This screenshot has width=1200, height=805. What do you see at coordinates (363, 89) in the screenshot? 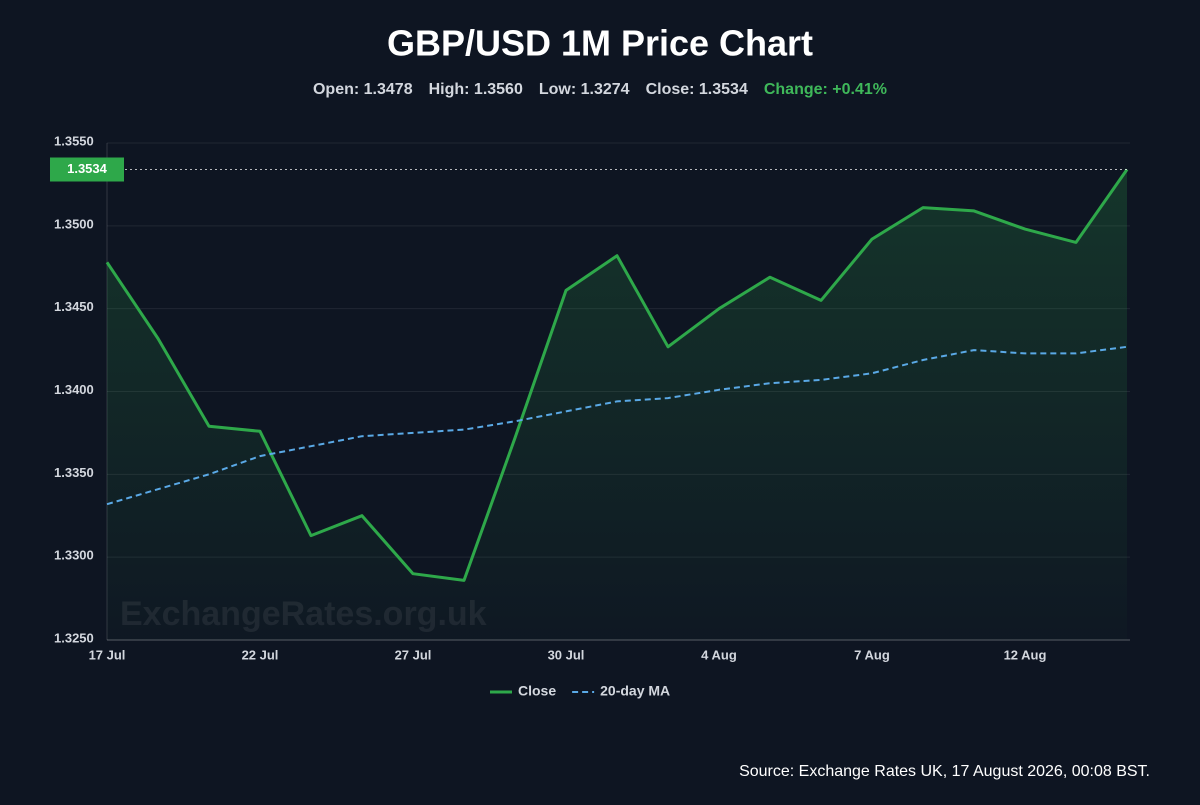
I see `stat: Open: 1.3478` at bounding box center [363, 89].